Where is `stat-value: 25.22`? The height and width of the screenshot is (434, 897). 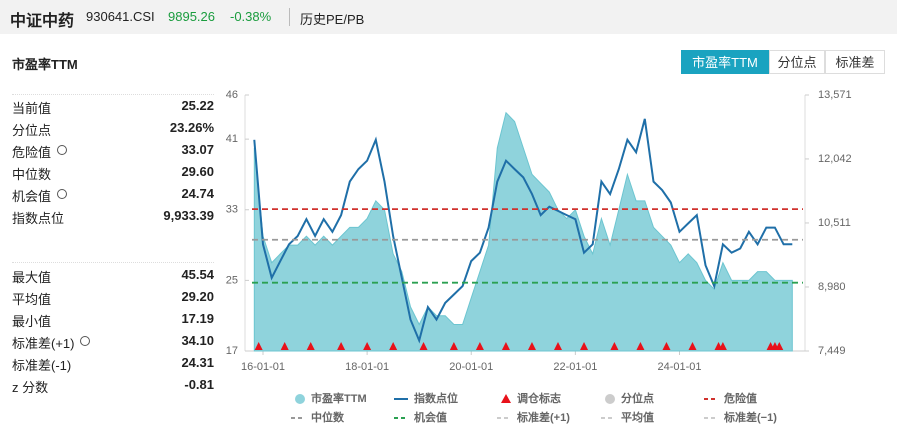 stat-value: 25.22 is located at coordinates (197, 105).